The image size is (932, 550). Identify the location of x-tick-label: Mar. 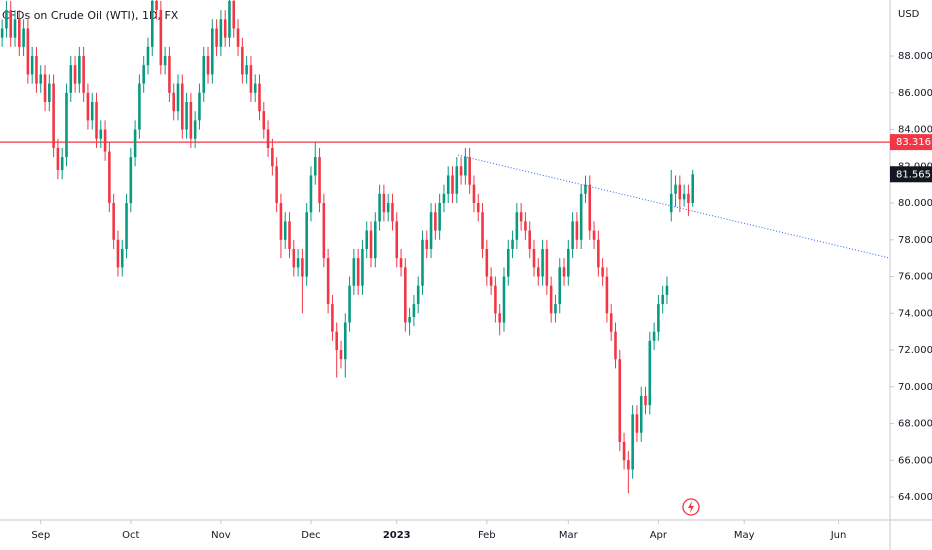
(569, 535).